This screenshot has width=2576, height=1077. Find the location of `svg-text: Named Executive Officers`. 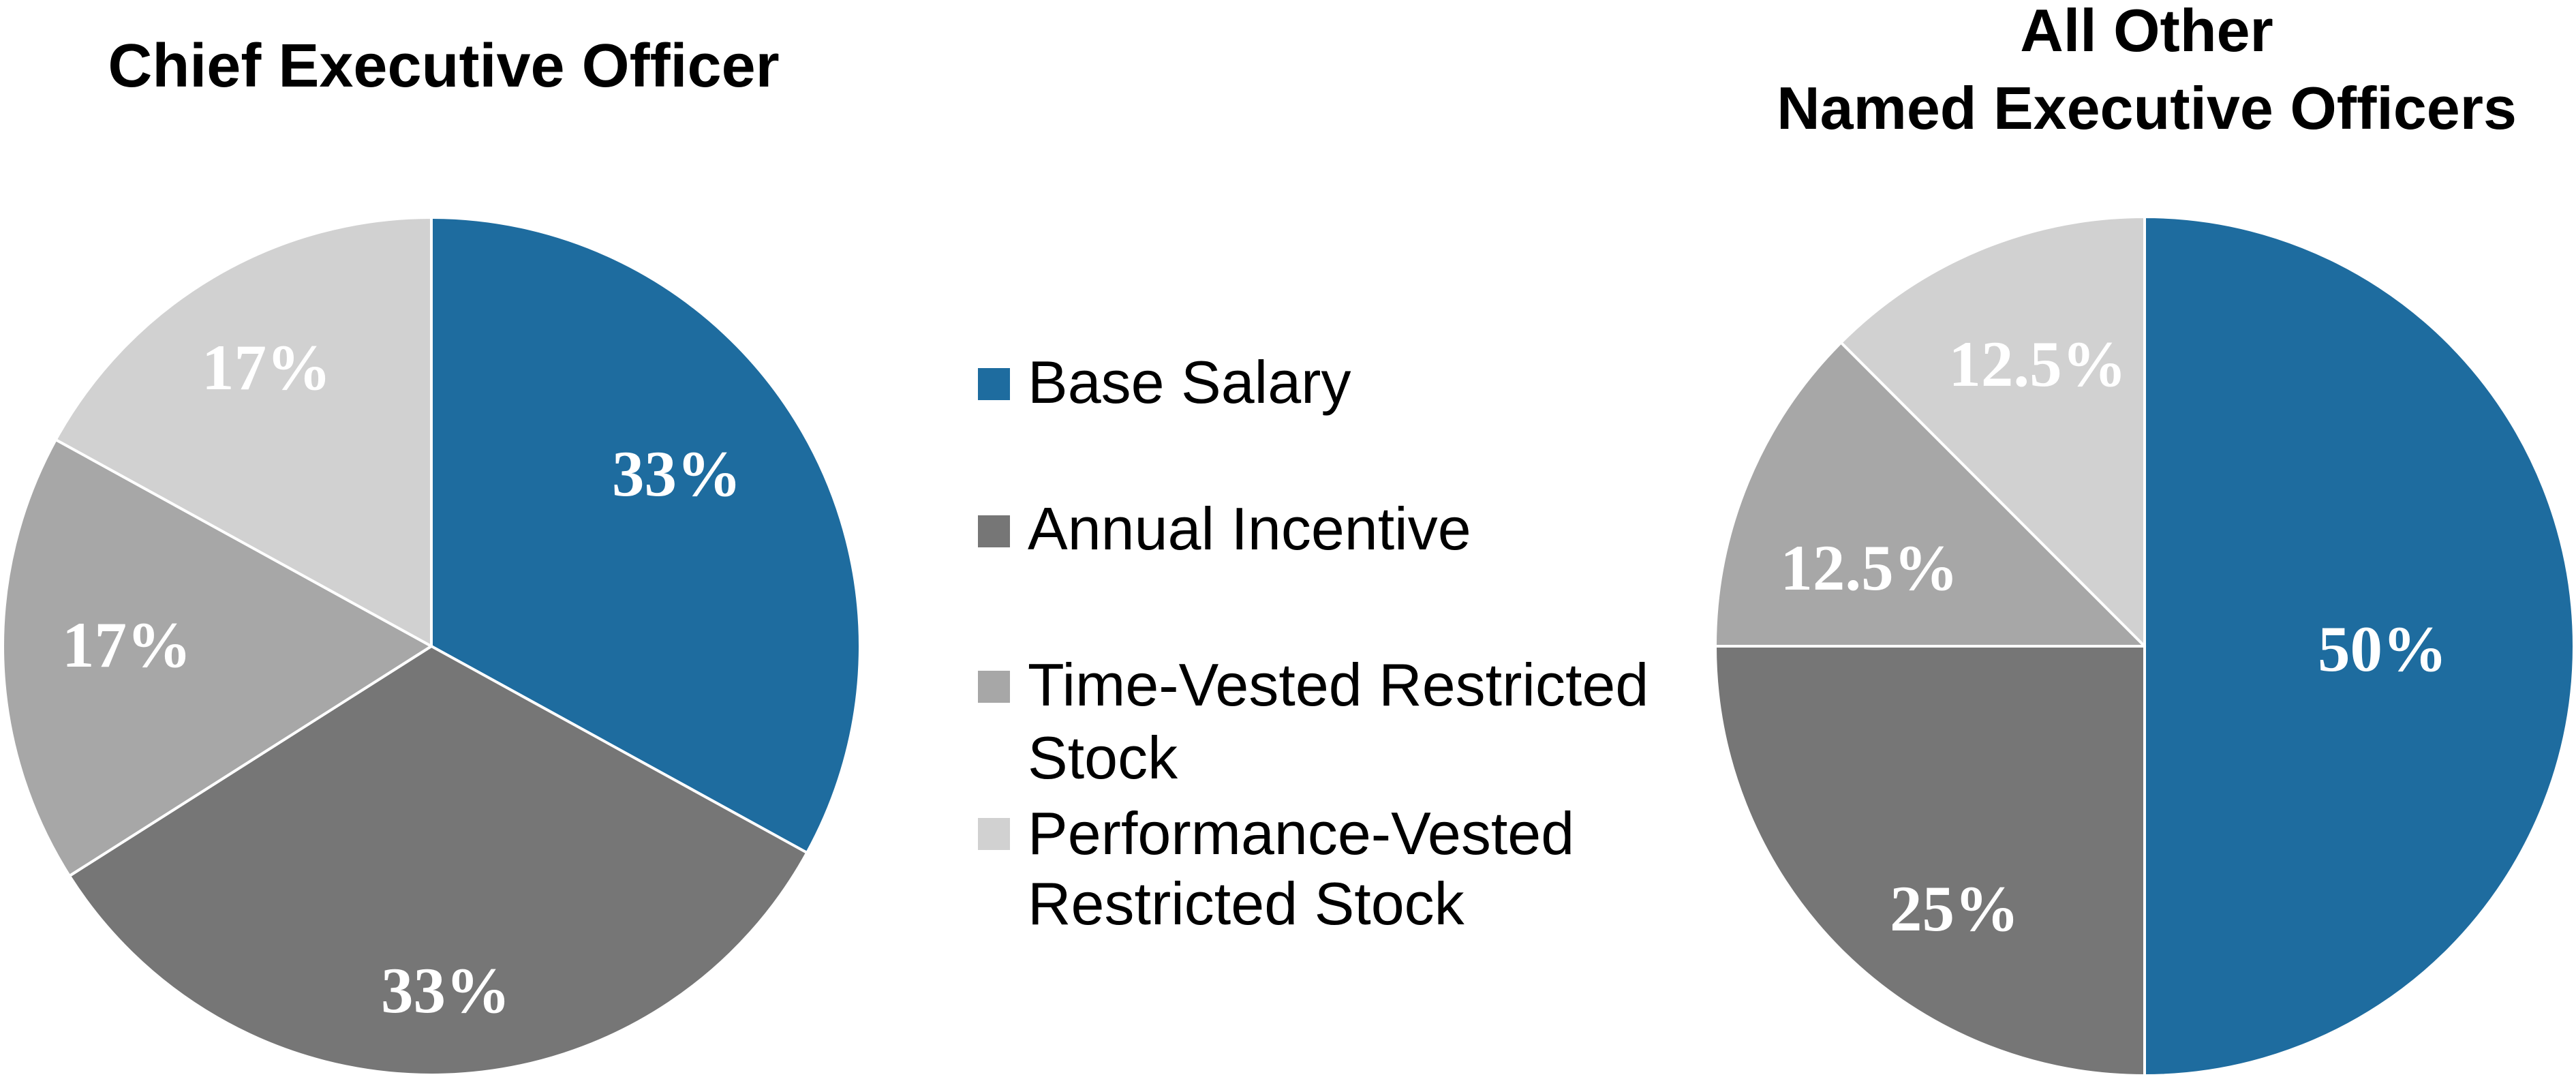

svg-text: Named Executive Officers is located at coordinates (2147, 108).